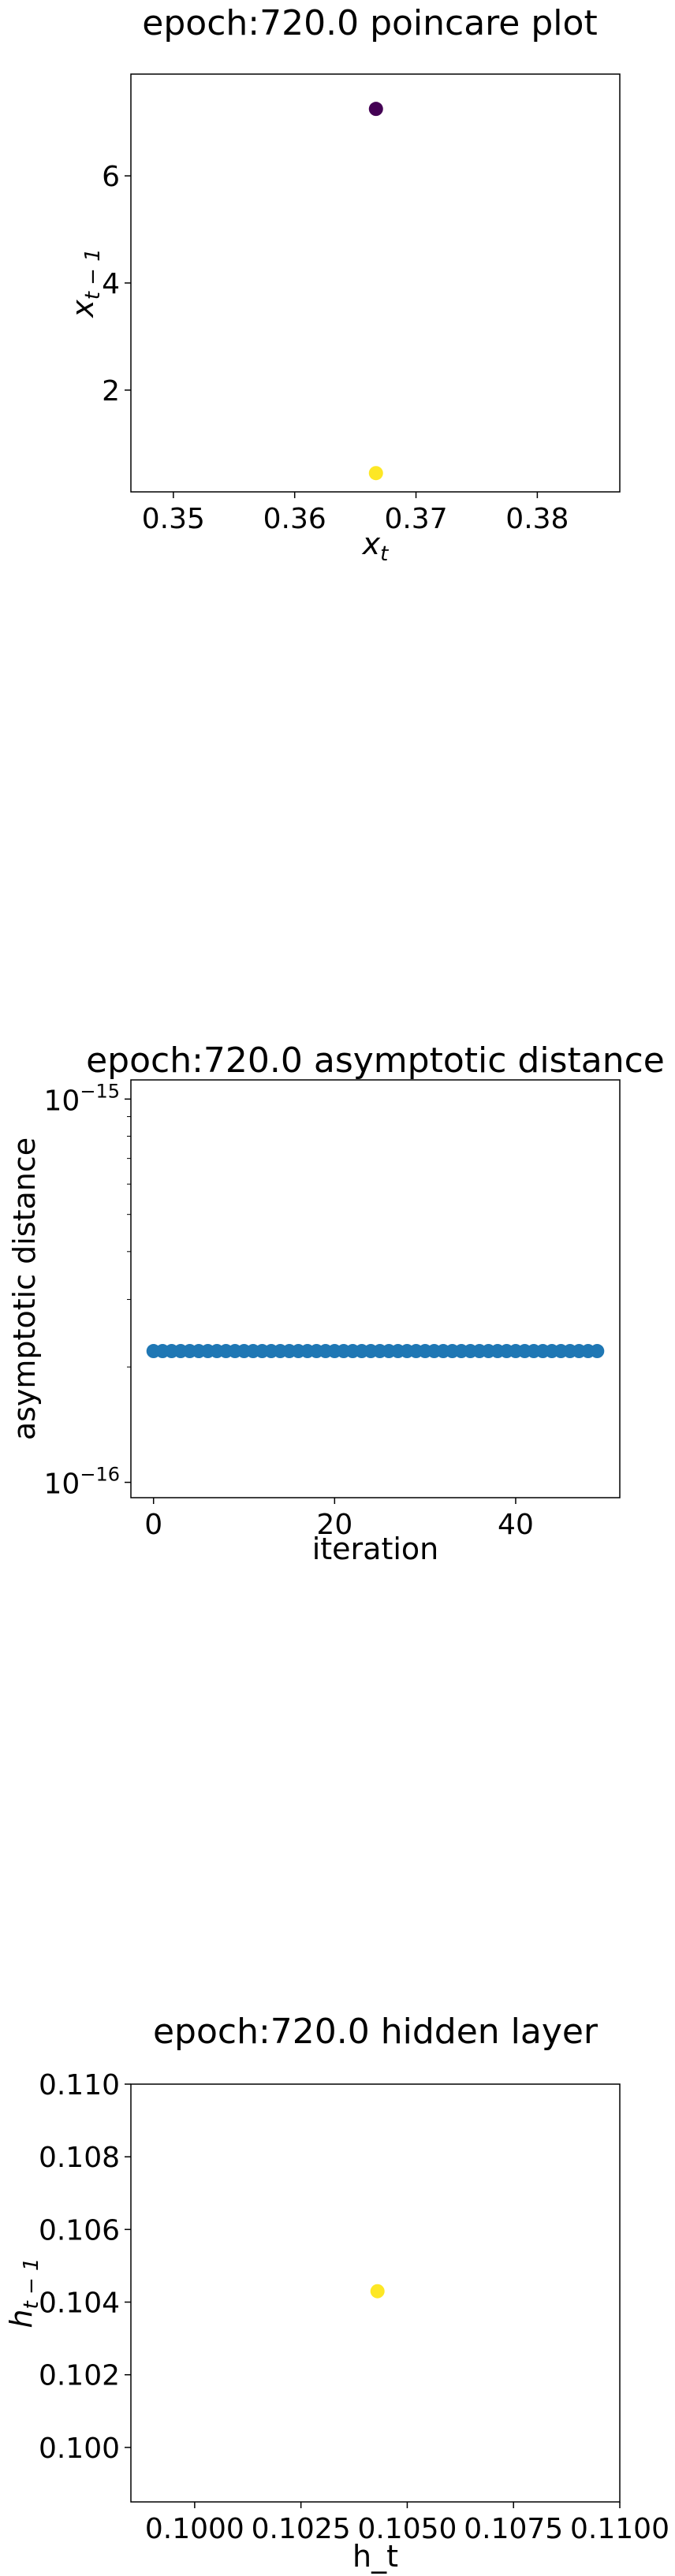 This screenshot has height=2576, width=675. I want to click on hidden-y-label: ht − 1, so click(23, 2293).